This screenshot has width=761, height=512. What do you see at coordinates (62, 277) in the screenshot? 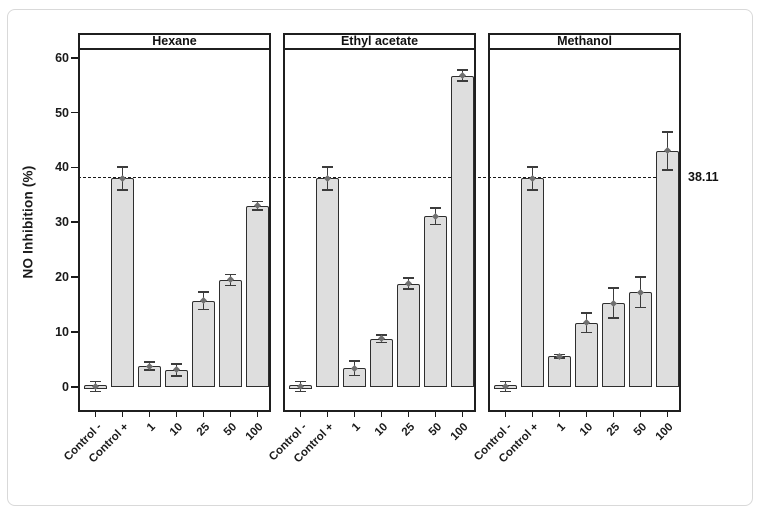
I see `y-axis-tick-label: 20` at bounding box center [62, 277].